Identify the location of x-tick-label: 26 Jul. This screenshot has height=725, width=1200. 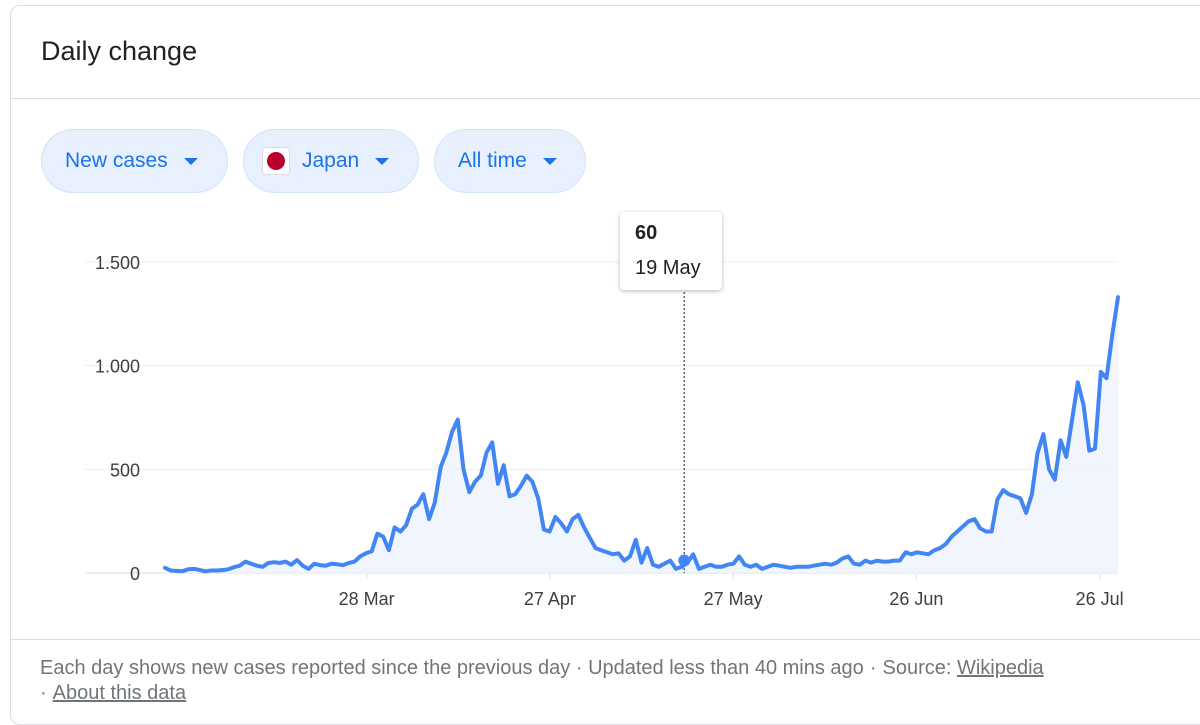
(1100, 599).